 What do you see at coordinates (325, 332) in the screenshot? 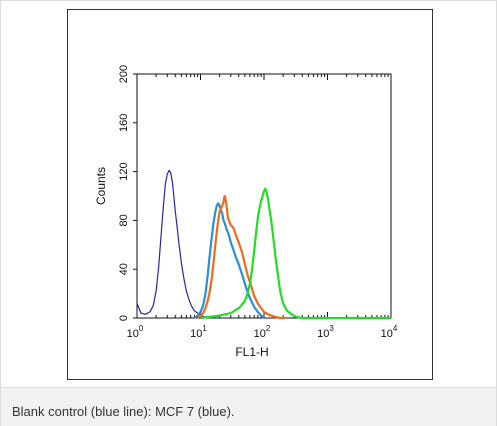
I see `x-tick-label: 10³` at bounding box center [325, 332].